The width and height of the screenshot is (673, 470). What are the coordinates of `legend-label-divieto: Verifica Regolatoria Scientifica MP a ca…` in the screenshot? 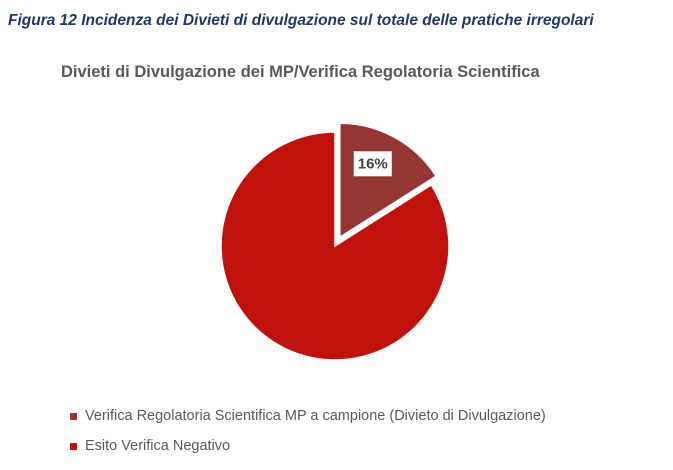 It's located at (315, 416).